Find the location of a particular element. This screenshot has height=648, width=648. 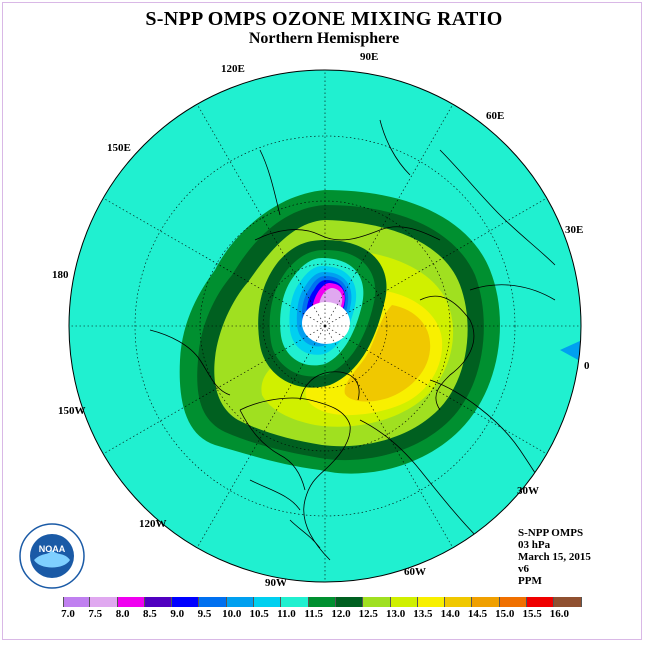

info-block: S-NPP OMPS 03 hPa March 15, 2015 v6 PPM is located at coordinates (554, 557).